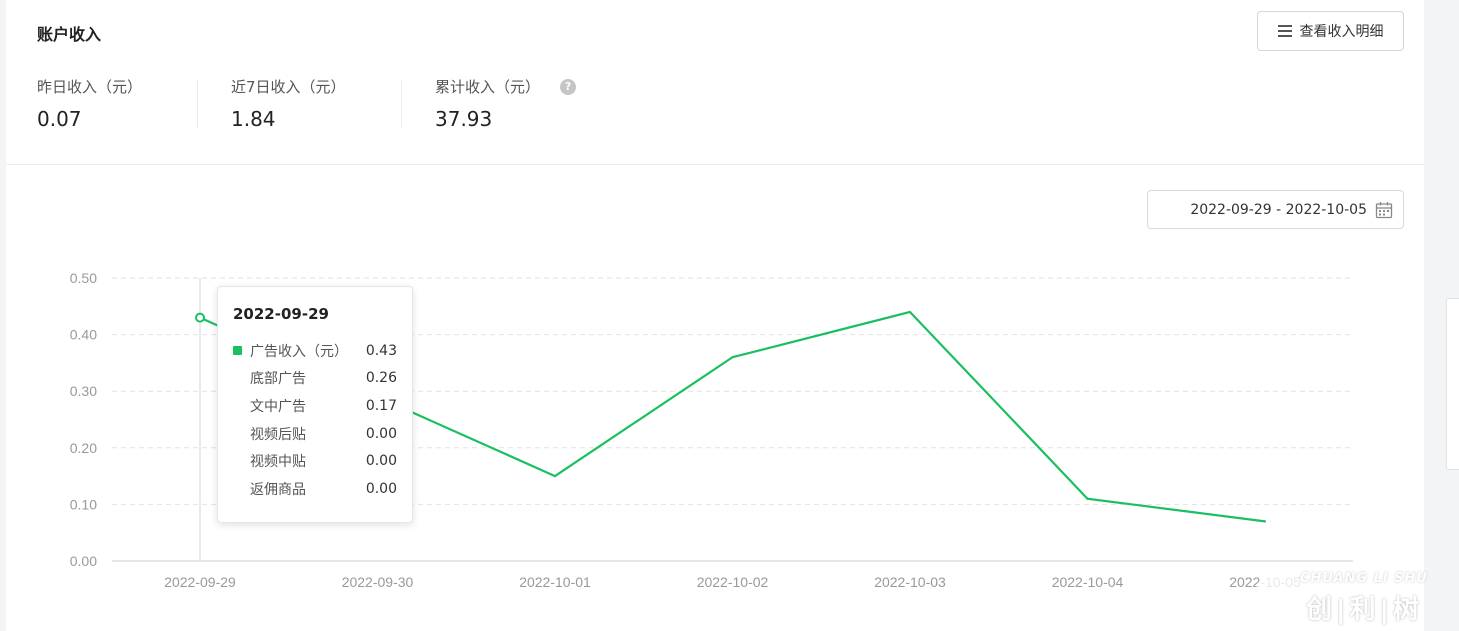 Image resolution: width=1459 pixels, height=631 pixels. I want to click on data-point-active, so click(200, 317).